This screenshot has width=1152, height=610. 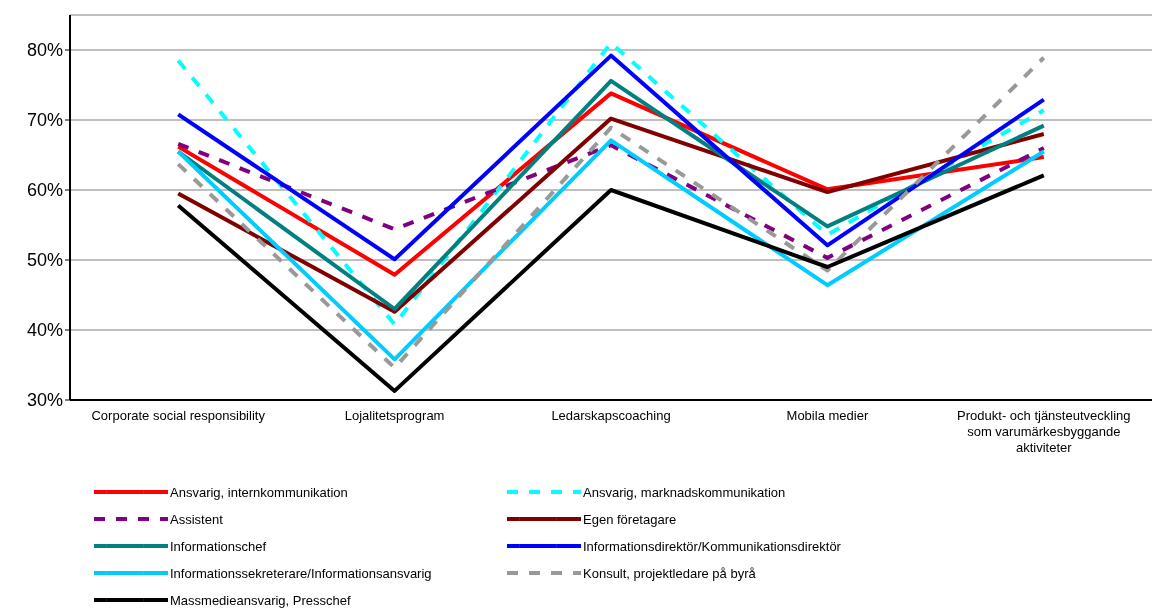 What do you see at coordinates (301, 573) in the screenshot?
I see `legend-label: Informationssekreterare/Informationsansvarig` at bounding box center [301, 573].